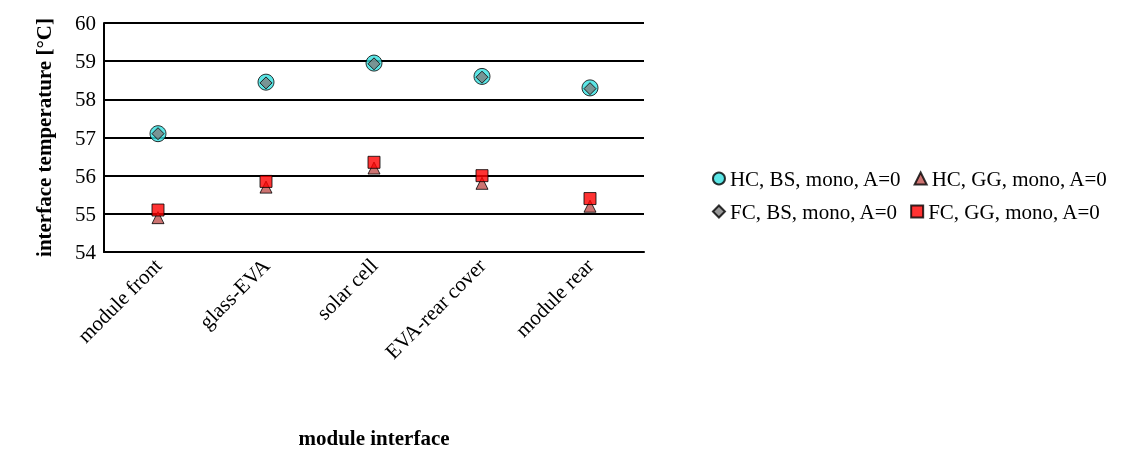 The width and height of the screenshot is (1130, 465). I want to click on y-tick-label: 56, so click(85, 175).